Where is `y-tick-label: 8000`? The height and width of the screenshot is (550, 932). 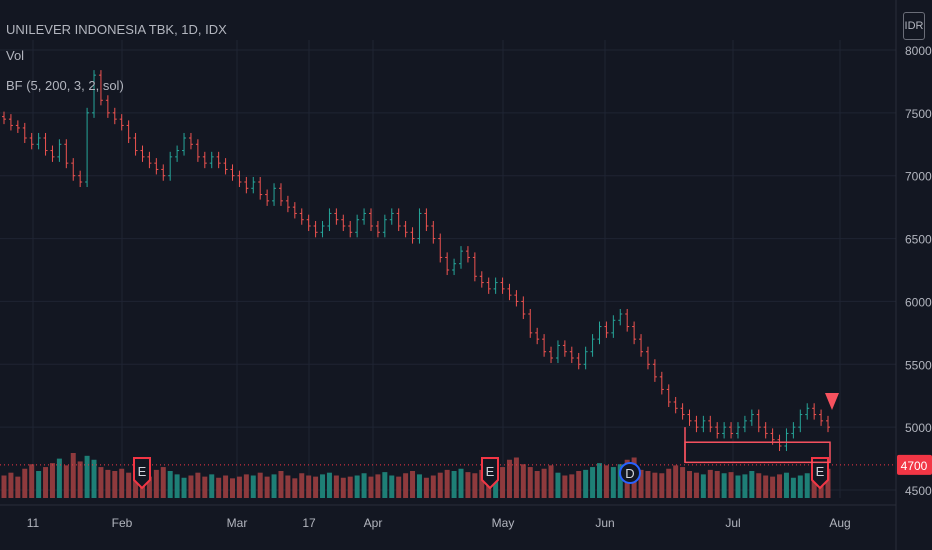
y-tick-label: 8000 is located at coordinates (918, 51).